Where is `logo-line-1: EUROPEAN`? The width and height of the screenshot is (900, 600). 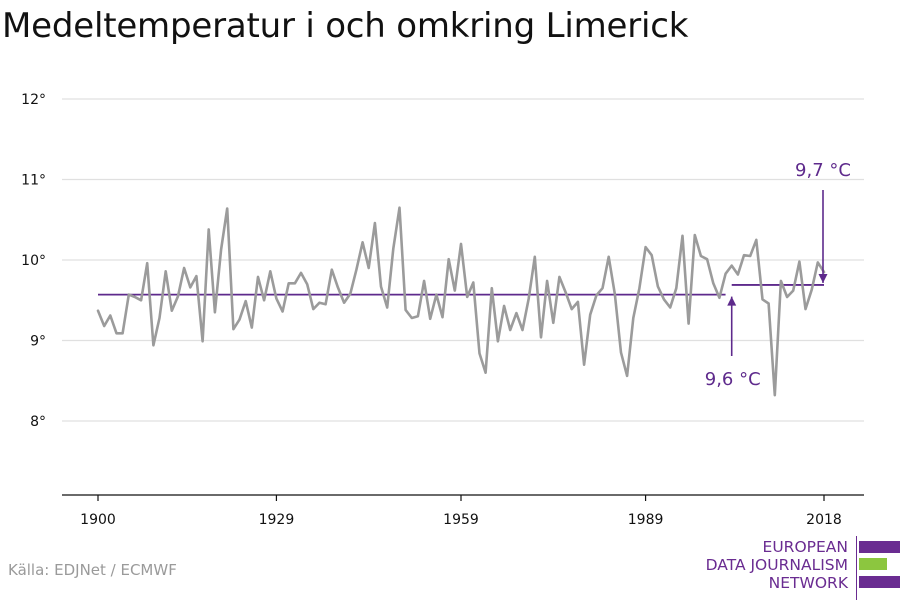
logo-line-1: EUROPEAN is located at coordinates (805, 547).